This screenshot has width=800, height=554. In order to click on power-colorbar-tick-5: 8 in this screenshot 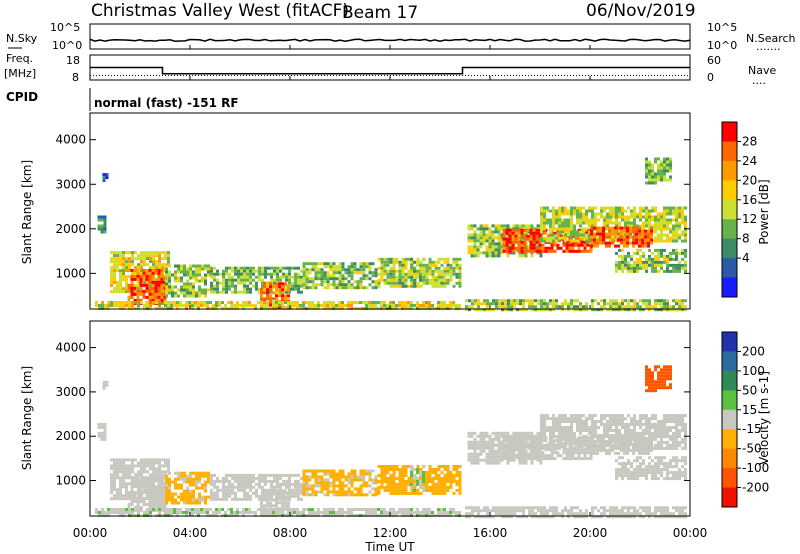, I will do `click(746, 239)`.